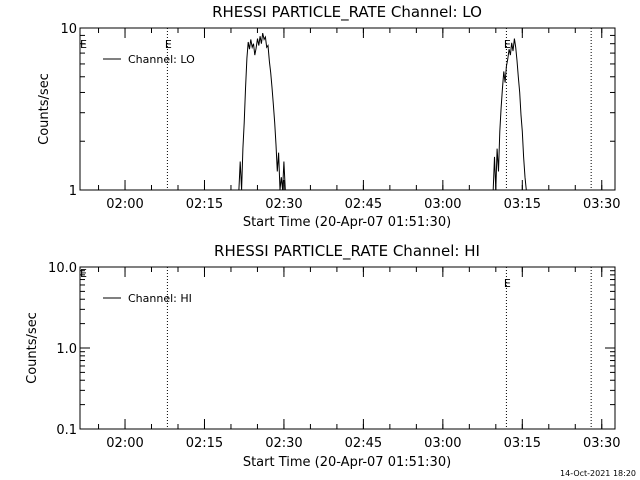 This screenshot has width=640, height=480. I want to click on lo-left-event-marker: E, so click(83, 44).